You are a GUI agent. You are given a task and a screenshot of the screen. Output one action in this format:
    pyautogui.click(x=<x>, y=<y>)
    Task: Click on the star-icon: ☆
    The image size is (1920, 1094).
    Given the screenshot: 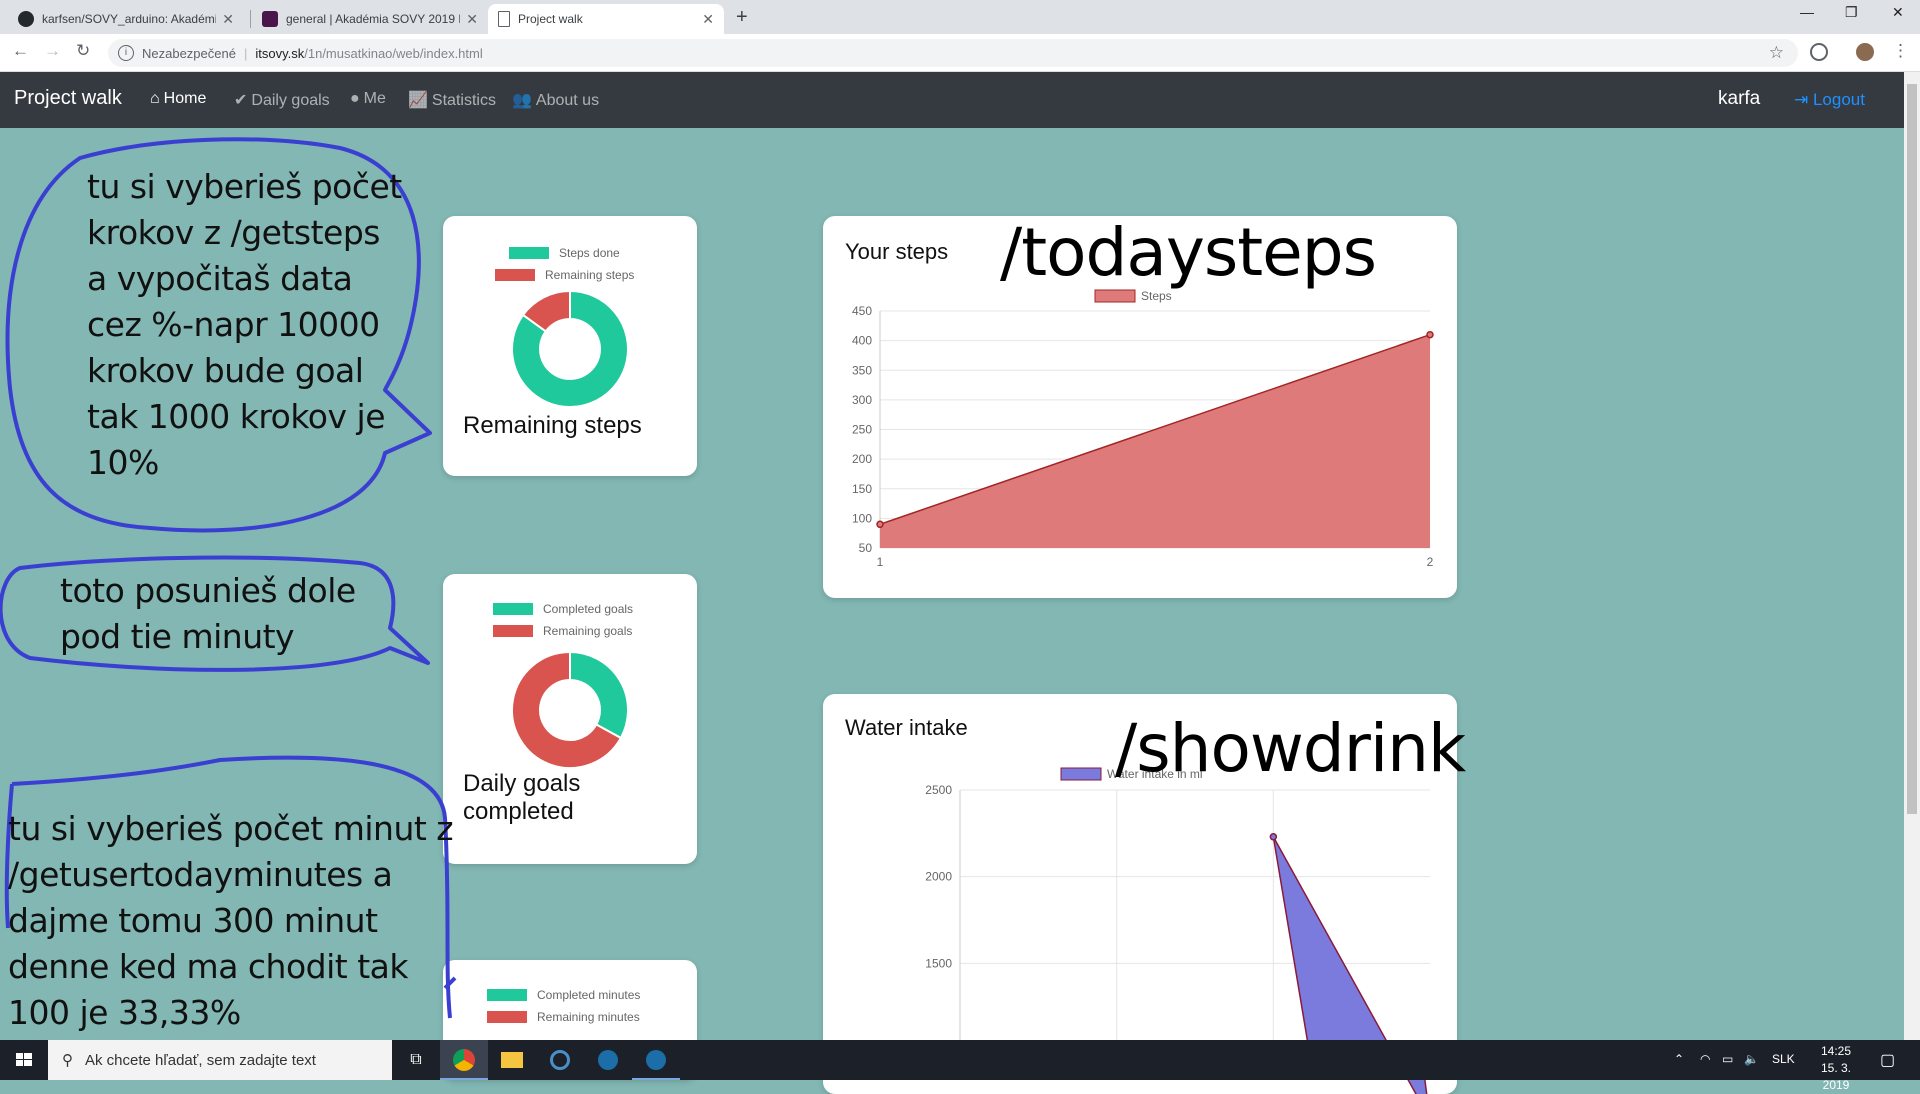 What is the action you would take?
    pyautogui.click(x=1776, y=52)
    